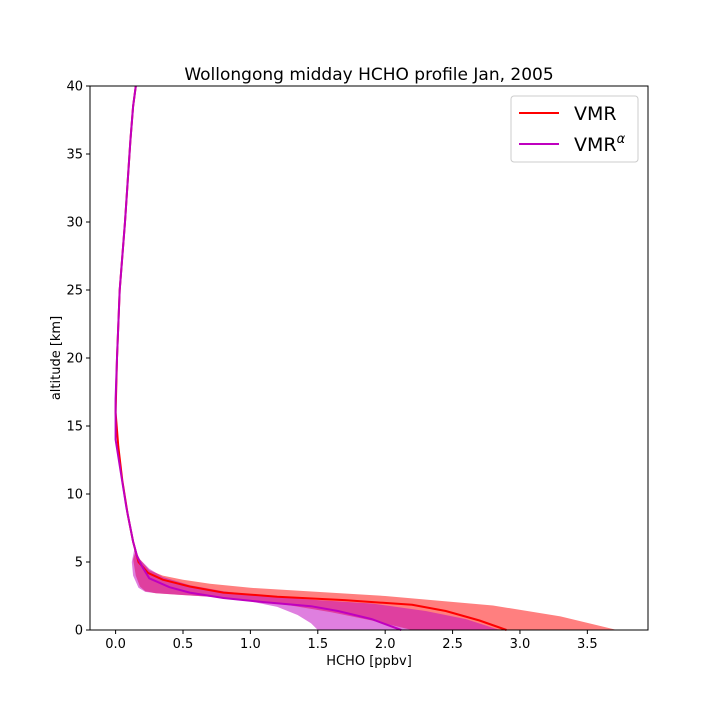 This screenshot has height=720, width=720. What do you see at coordinates (452, 644) in the screenshot?
I see `x-tick-label: 2.5` at bounding box center [452, 644].